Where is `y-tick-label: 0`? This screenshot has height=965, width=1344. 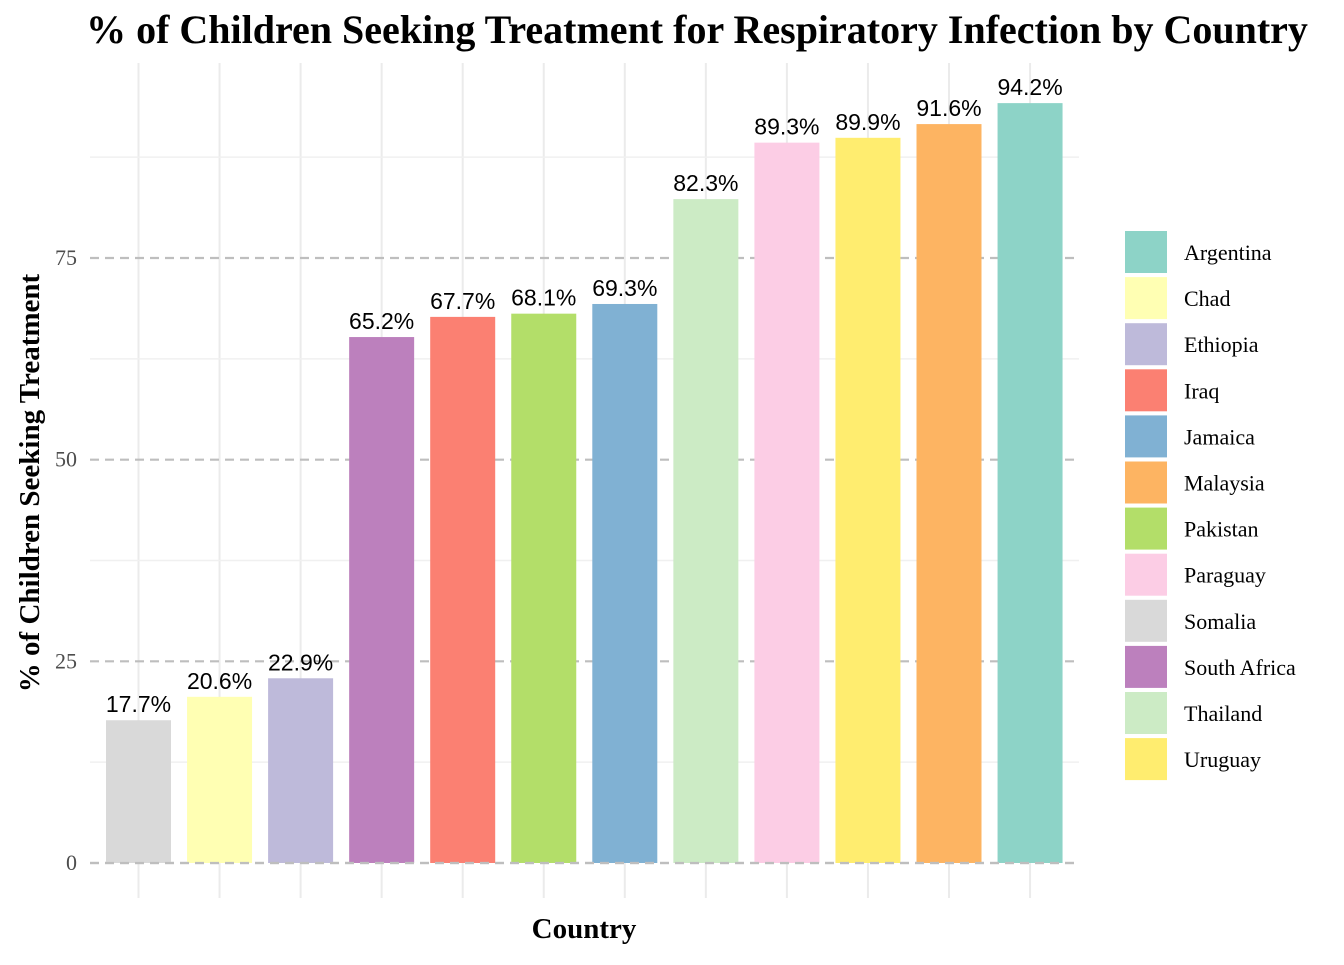
y-tick-label: 0 is located at coordinates (71, 862).